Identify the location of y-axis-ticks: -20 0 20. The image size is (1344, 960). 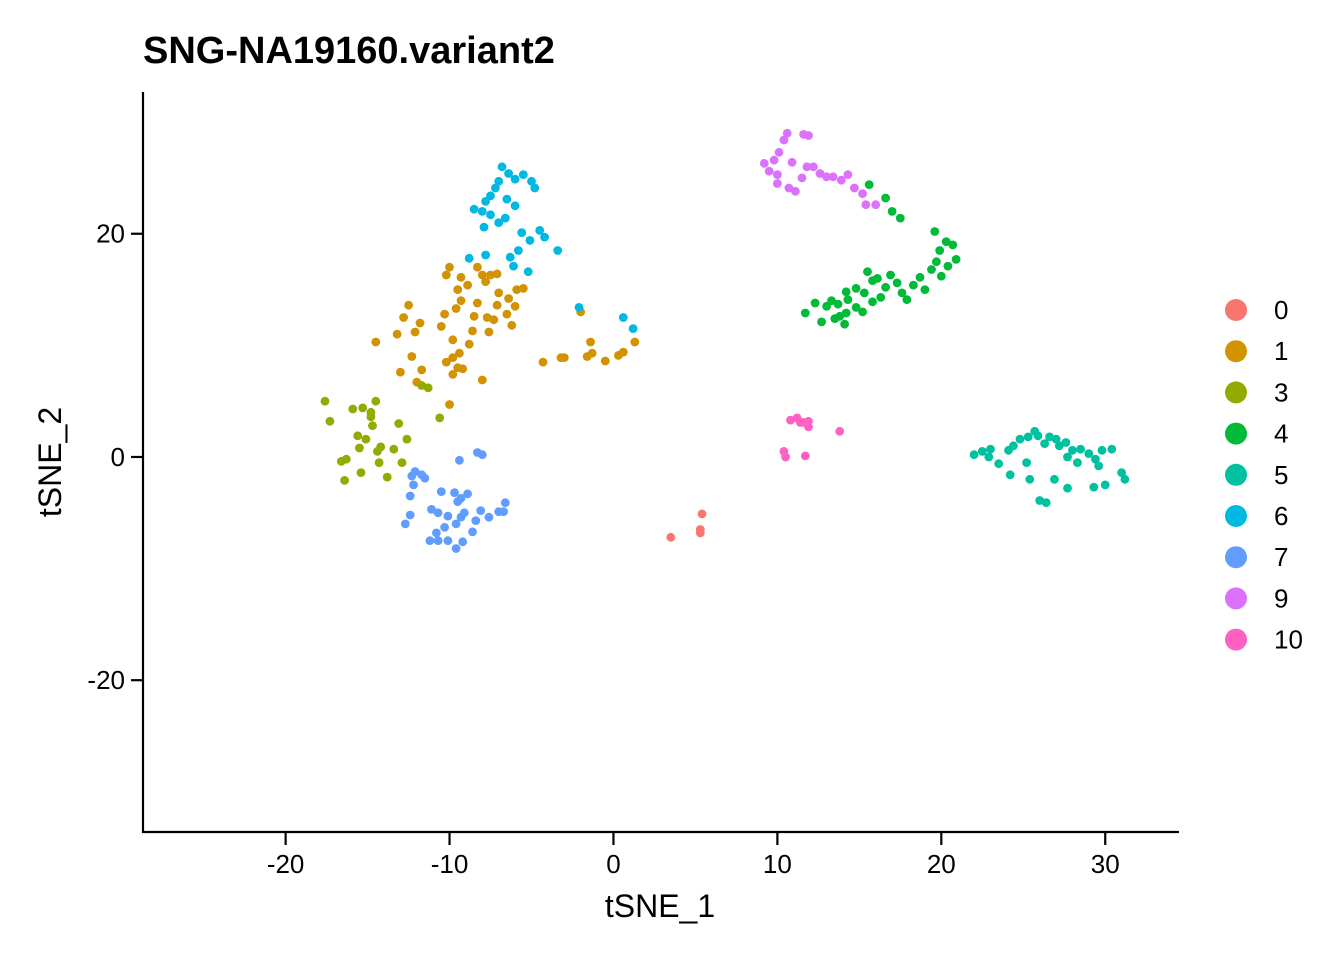
(115, 457).